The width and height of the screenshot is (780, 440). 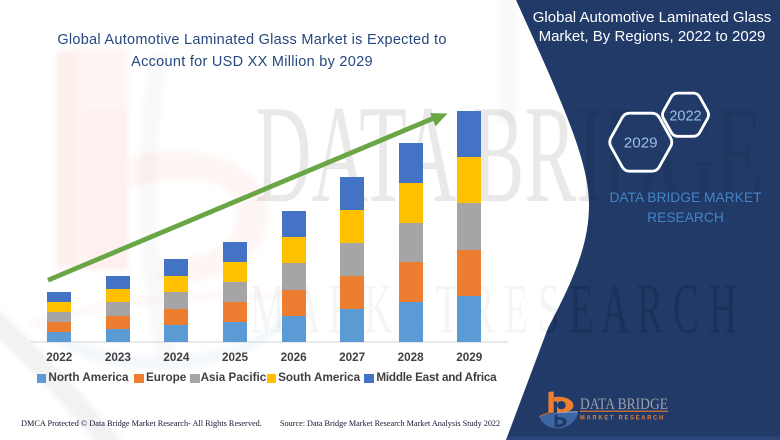 What do you see at coordinates (641, 143) in the screenshot?
I see `svg-text: 2029` at bounding box center [641, 143].